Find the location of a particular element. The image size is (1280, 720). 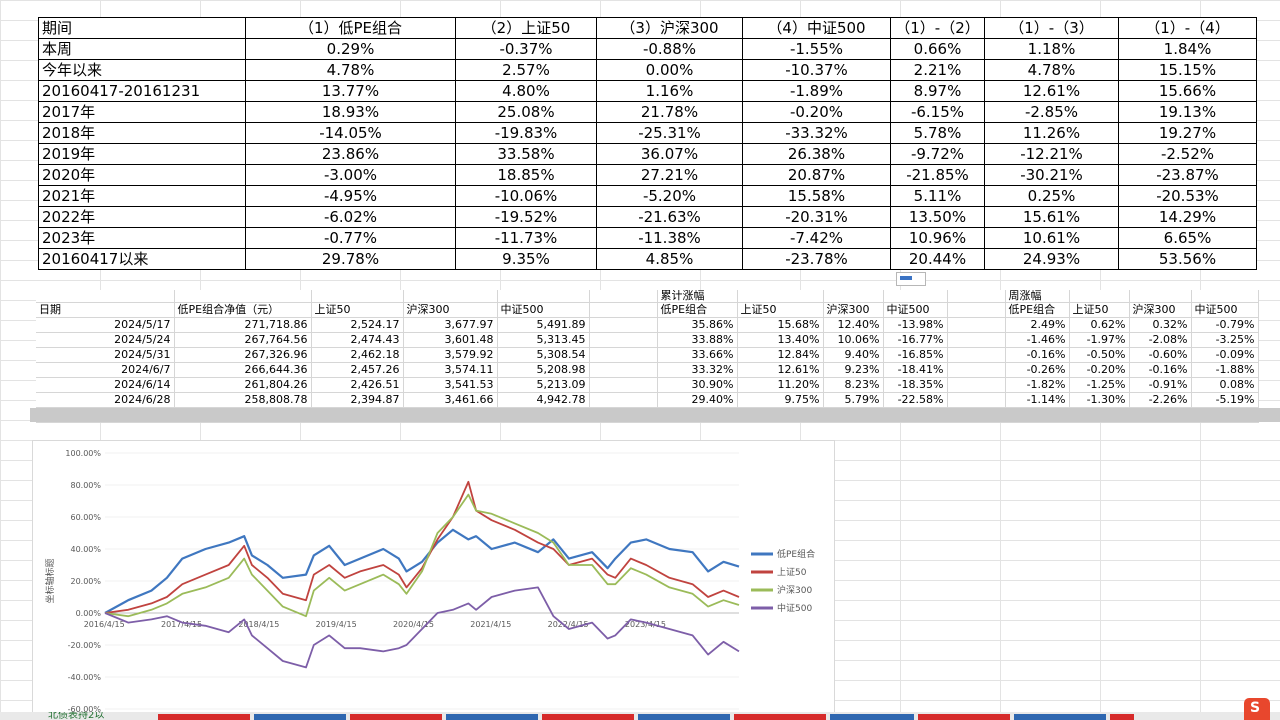

summary-value-cell: -12.21% is located at coordinates (1051, 154).